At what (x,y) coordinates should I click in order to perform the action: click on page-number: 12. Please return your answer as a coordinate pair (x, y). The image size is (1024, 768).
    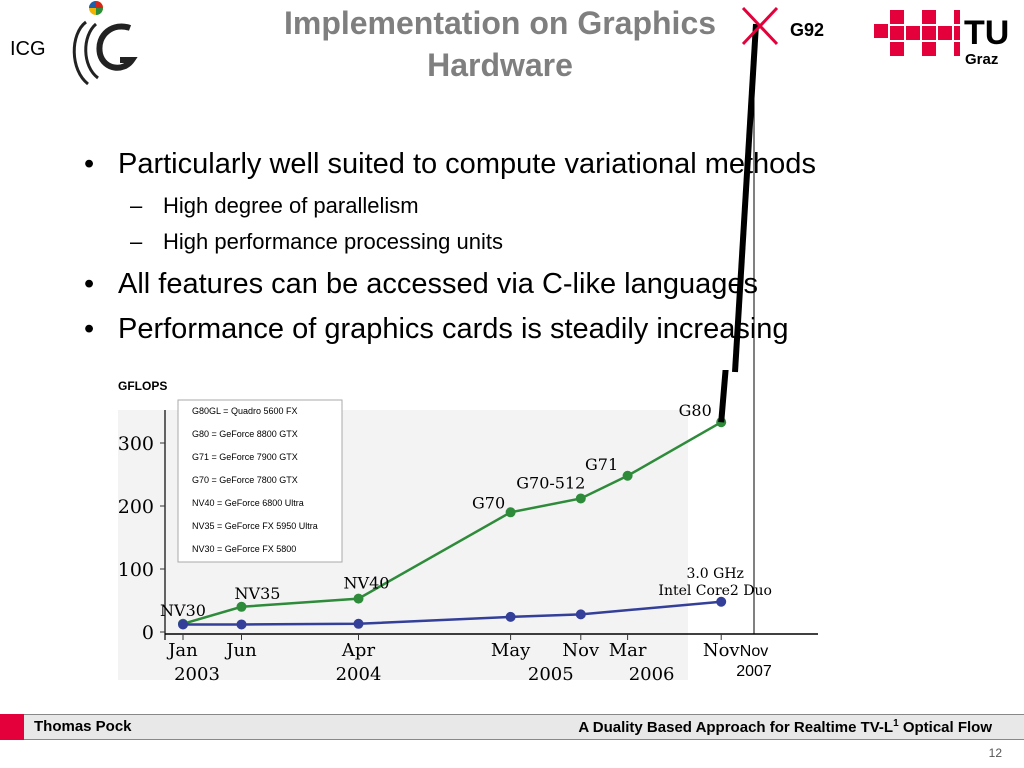
    Looking at the image, I should click on (995, 753).